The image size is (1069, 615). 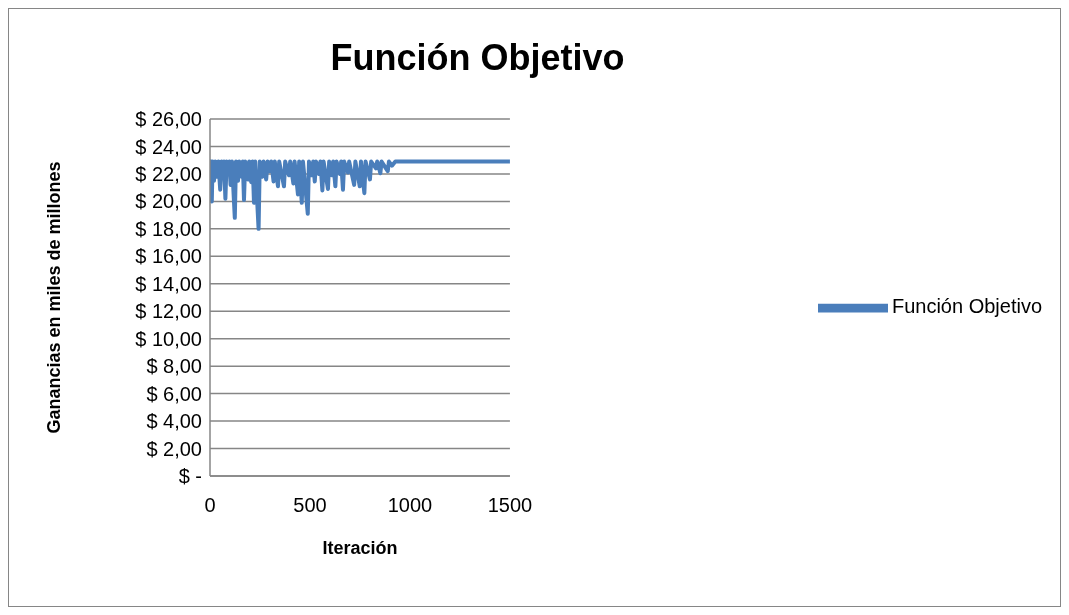 What do you see at coordinates (190, 476) in the screenshot?
I see `y-tick-label: $ -` at bounding box center [190, 476].